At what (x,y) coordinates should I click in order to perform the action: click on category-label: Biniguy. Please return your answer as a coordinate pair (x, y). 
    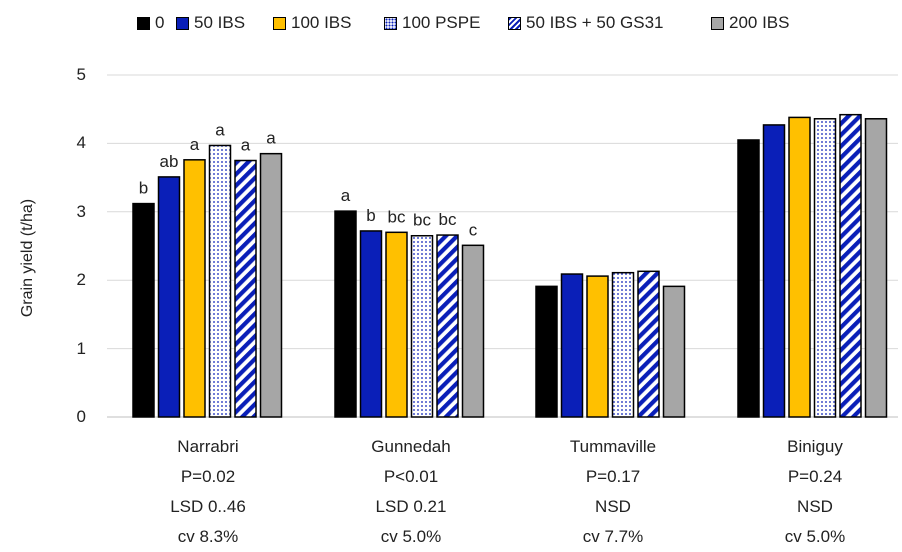
    Looking at the image, I should click on (815, 446).